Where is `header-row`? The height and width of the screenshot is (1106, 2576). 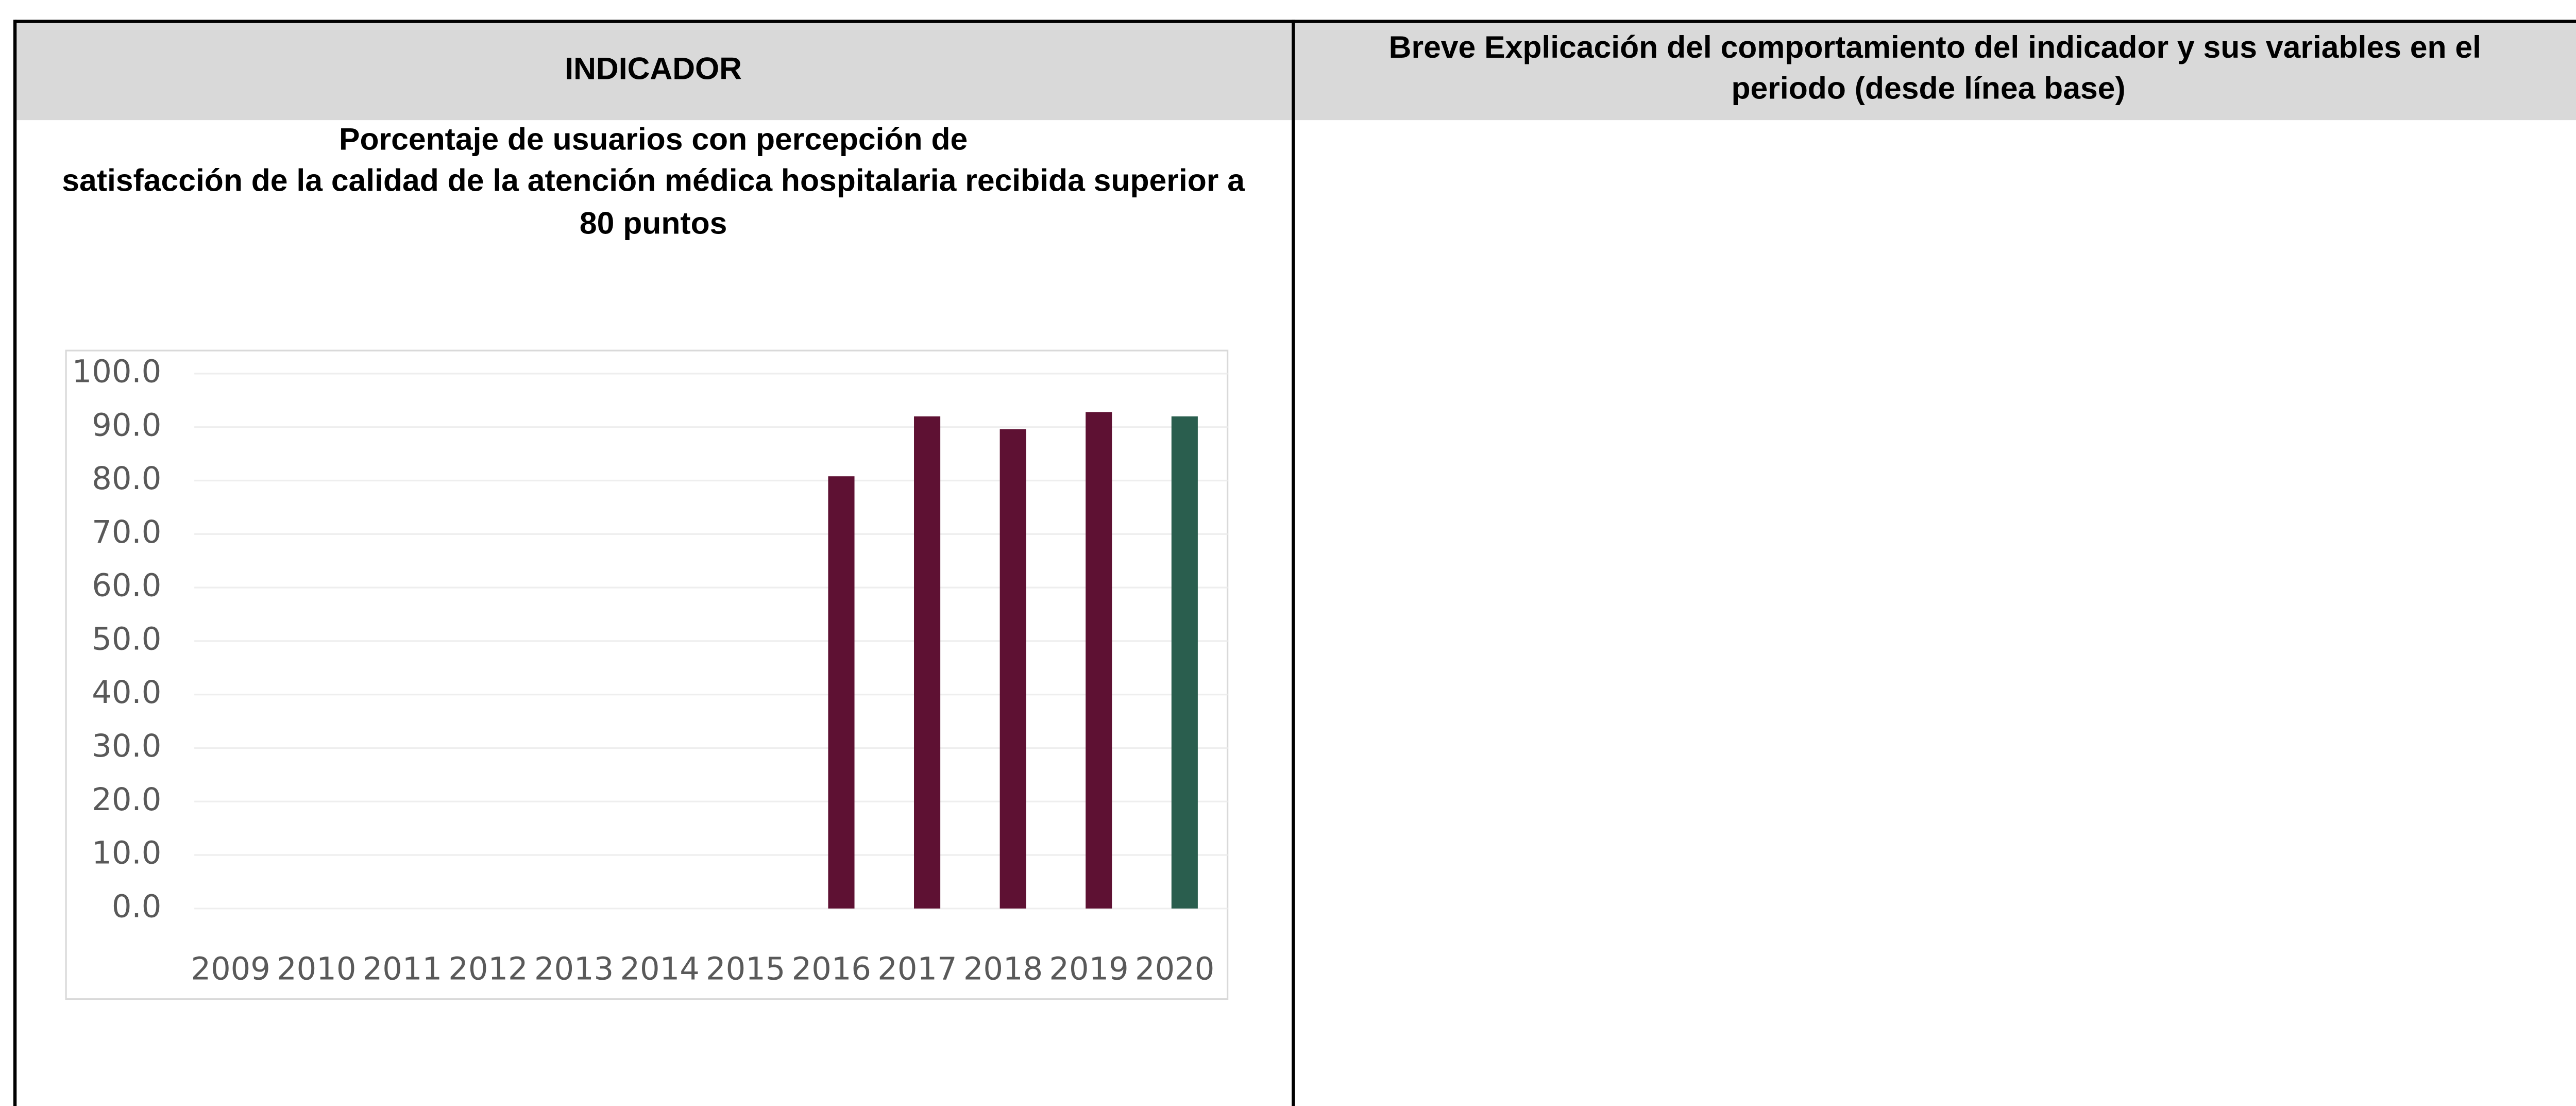
header-row is located at coordinates (1295, 71).